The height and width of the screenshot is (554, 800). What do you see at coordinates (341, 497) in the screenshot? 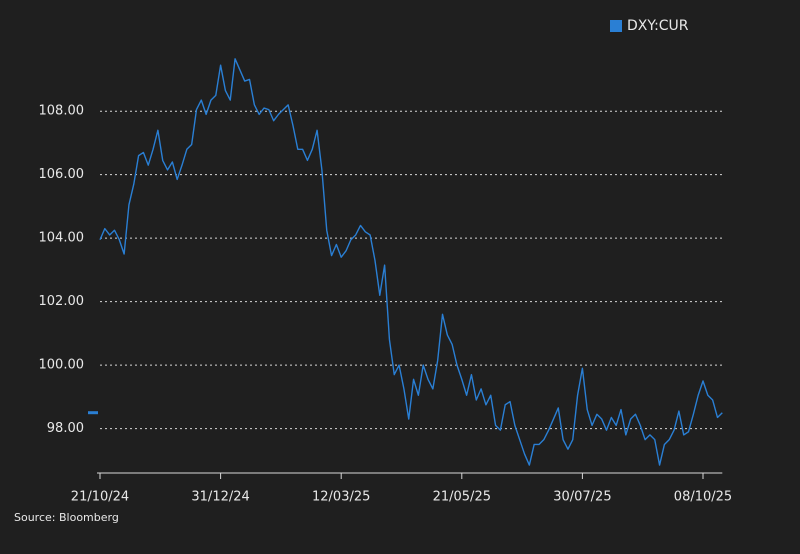
I see `x-tick-label: 12/03/25` at bounding box center [341, 497].